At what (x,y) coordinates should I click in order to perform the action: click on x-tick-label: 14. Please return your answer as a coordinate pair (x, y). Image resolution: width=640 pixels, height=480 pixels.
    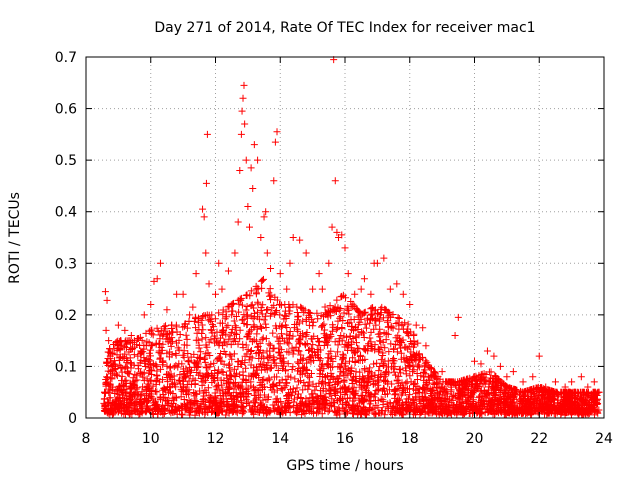
    Looking at the image, I should click on (280, 439).